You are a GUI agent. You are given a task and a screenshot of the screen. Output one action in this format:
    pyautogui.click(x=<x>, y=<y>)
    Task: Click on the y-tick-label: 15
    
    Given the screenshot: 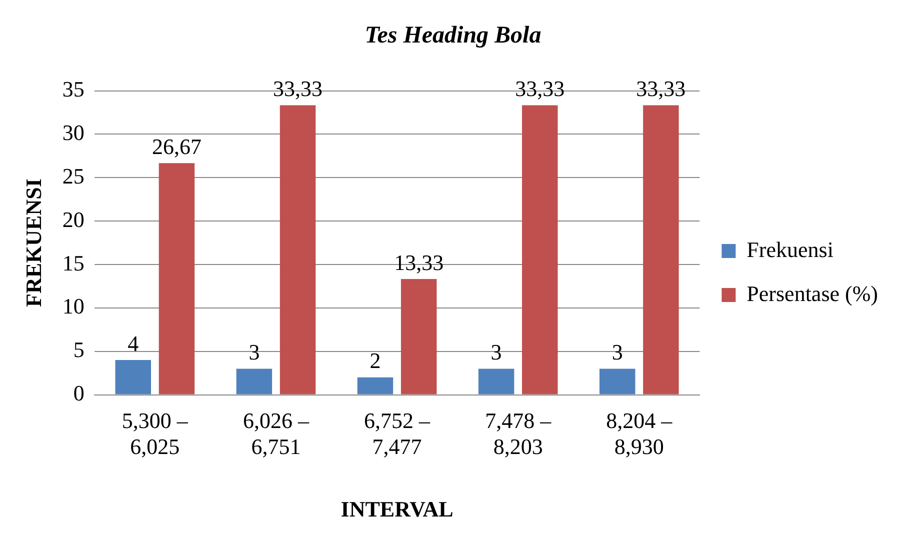 What is the action you would take?
    pyautogui.click(x=73, y=263)
    